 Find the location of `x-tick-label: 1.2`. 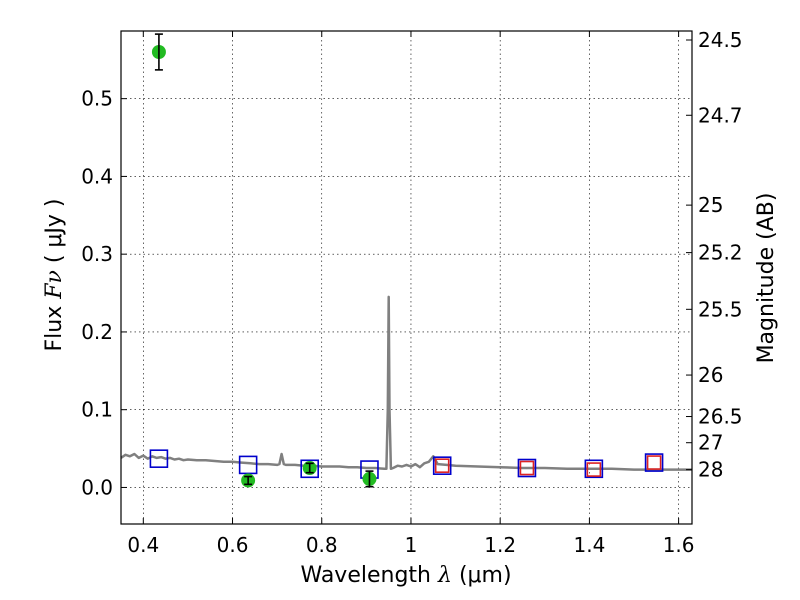

x-tick-label: 1.2 is located at coordinates (500, 545).